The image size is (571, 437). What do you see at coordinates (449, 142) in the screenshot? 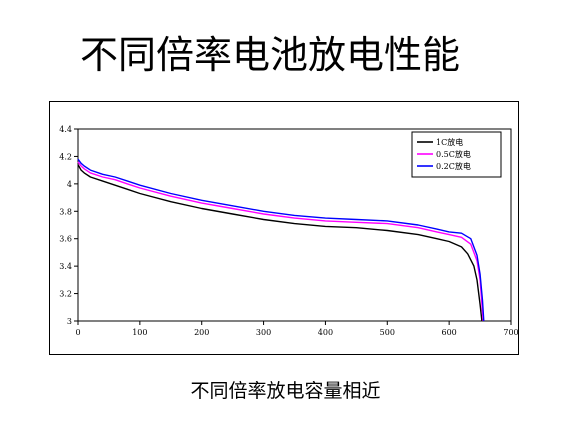
I see `legend-label-0: 1C放电` at bounding box center [449, 142].